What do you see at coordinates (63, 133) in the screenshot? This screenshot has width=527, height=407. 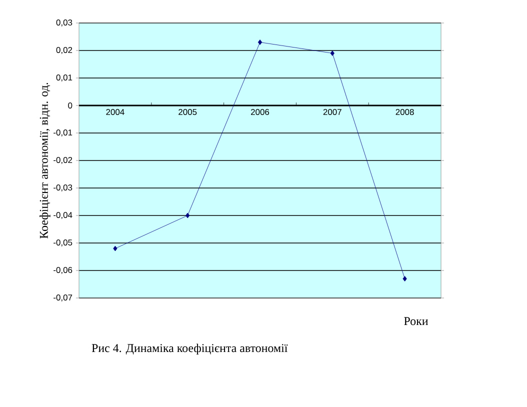 I see `y-tick-label: -0,01` at bounding box center [63, 133].